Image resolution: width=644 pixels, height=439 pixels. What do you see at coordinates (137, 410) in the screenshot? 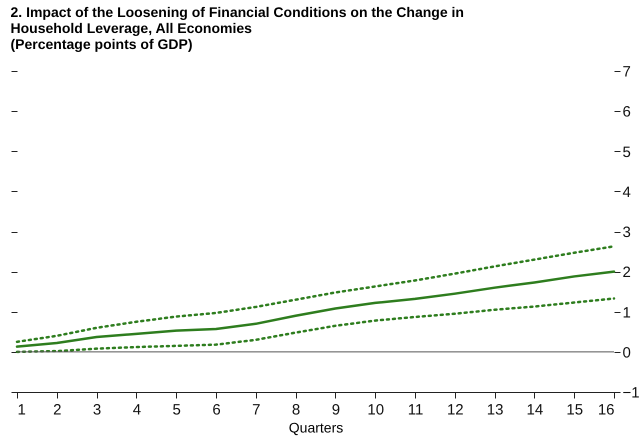
I see `x-tick-label: 4` at bounding box center [137, 410].